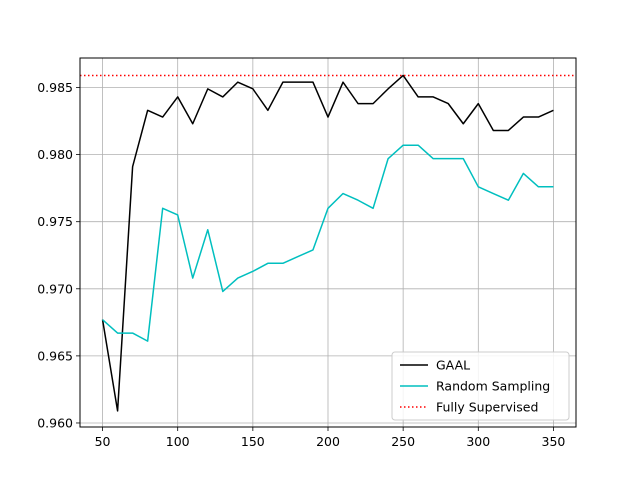  Describe the element at coordinates (55, 221) in the screenshot. I see `y-tick-label: 0.975` at that location.